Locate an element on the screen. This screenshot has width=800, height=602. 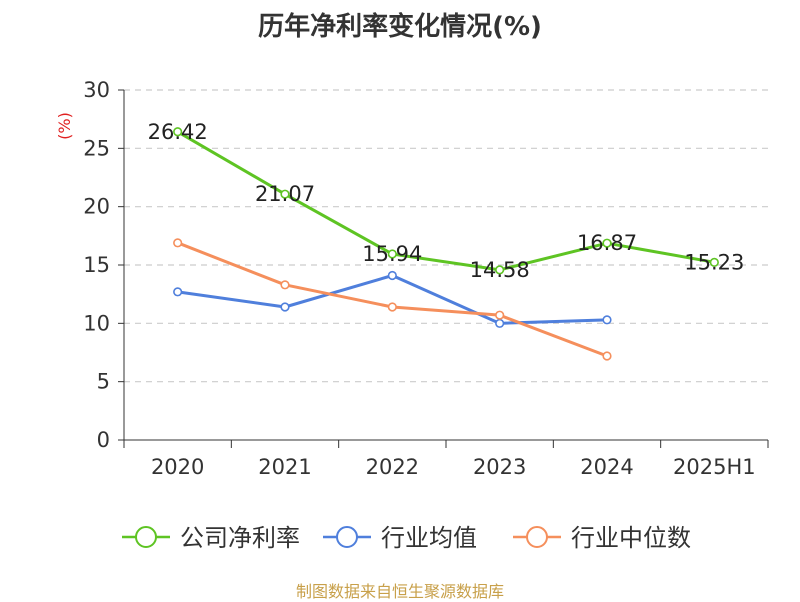
series-2-point-2021 is located at coordinates (285, 285).